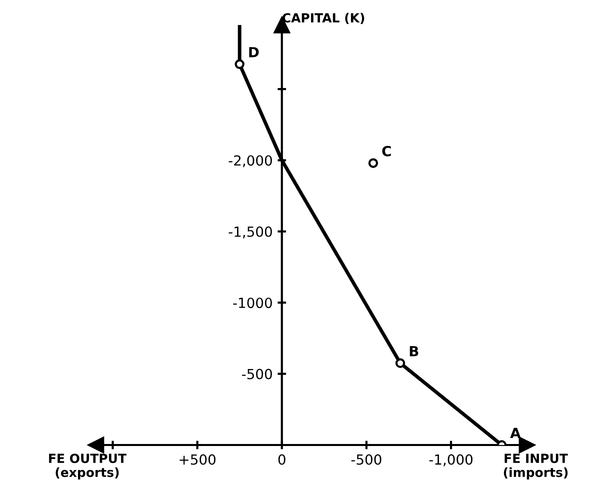 The width and height of the screenshot is (599, 500). I want to click on x-tick-label: +500, so click(198, 459).